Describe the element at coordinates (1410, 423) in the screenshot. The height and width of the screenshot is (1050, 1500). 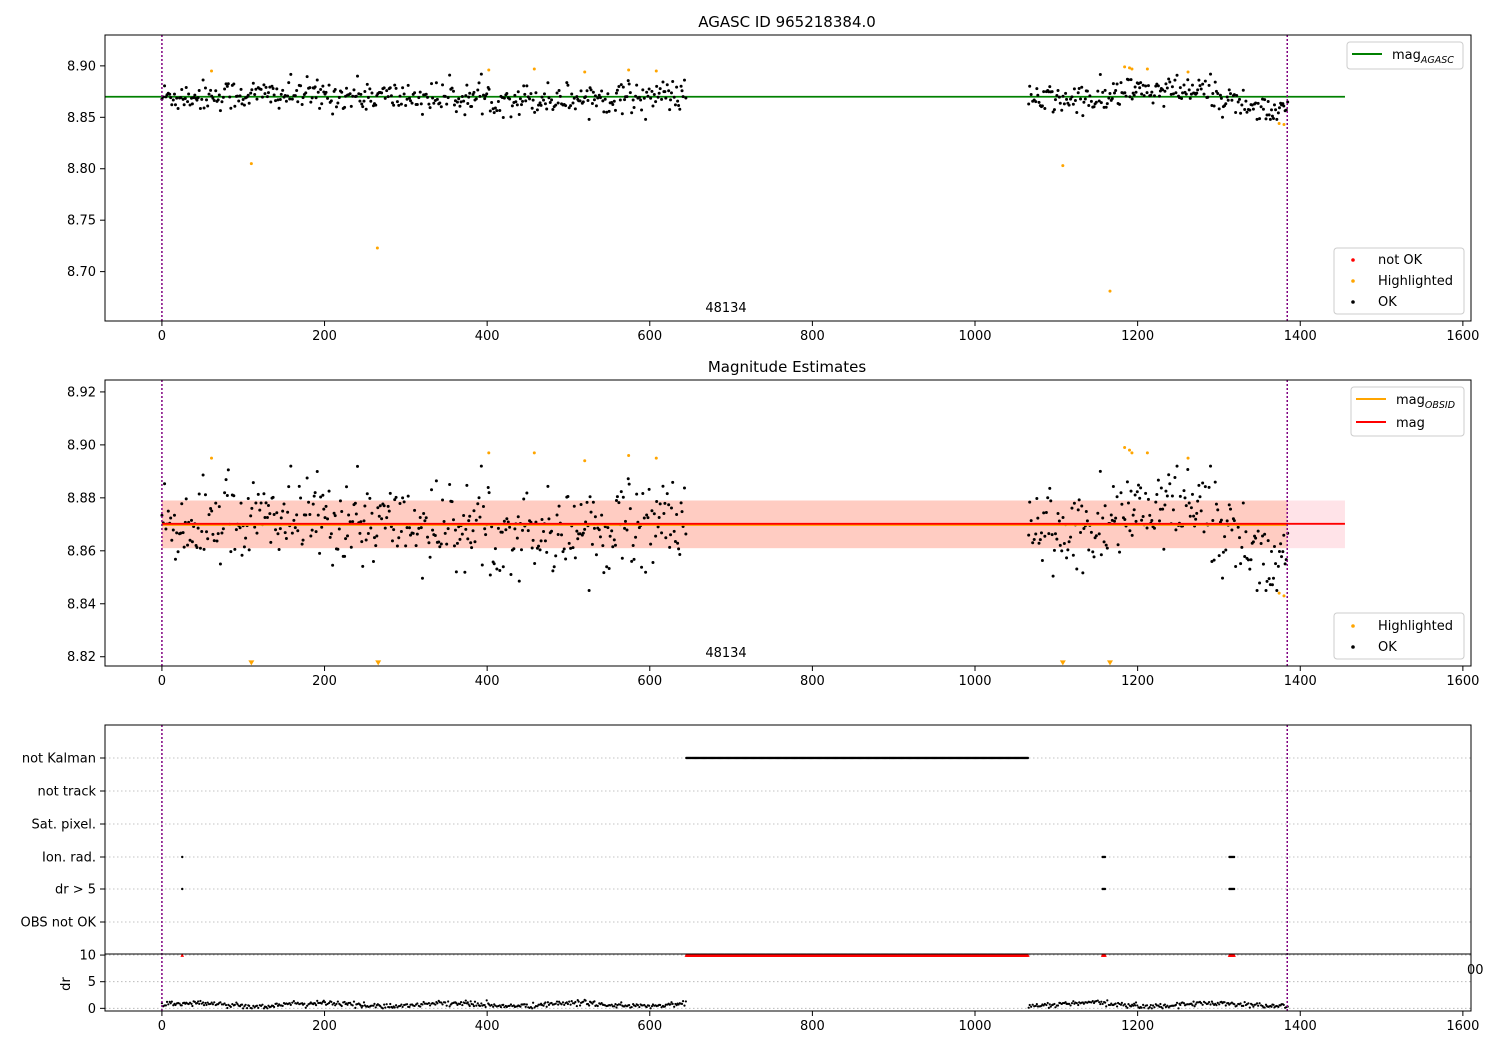
I see `legend-label-mag: mag` at that location.